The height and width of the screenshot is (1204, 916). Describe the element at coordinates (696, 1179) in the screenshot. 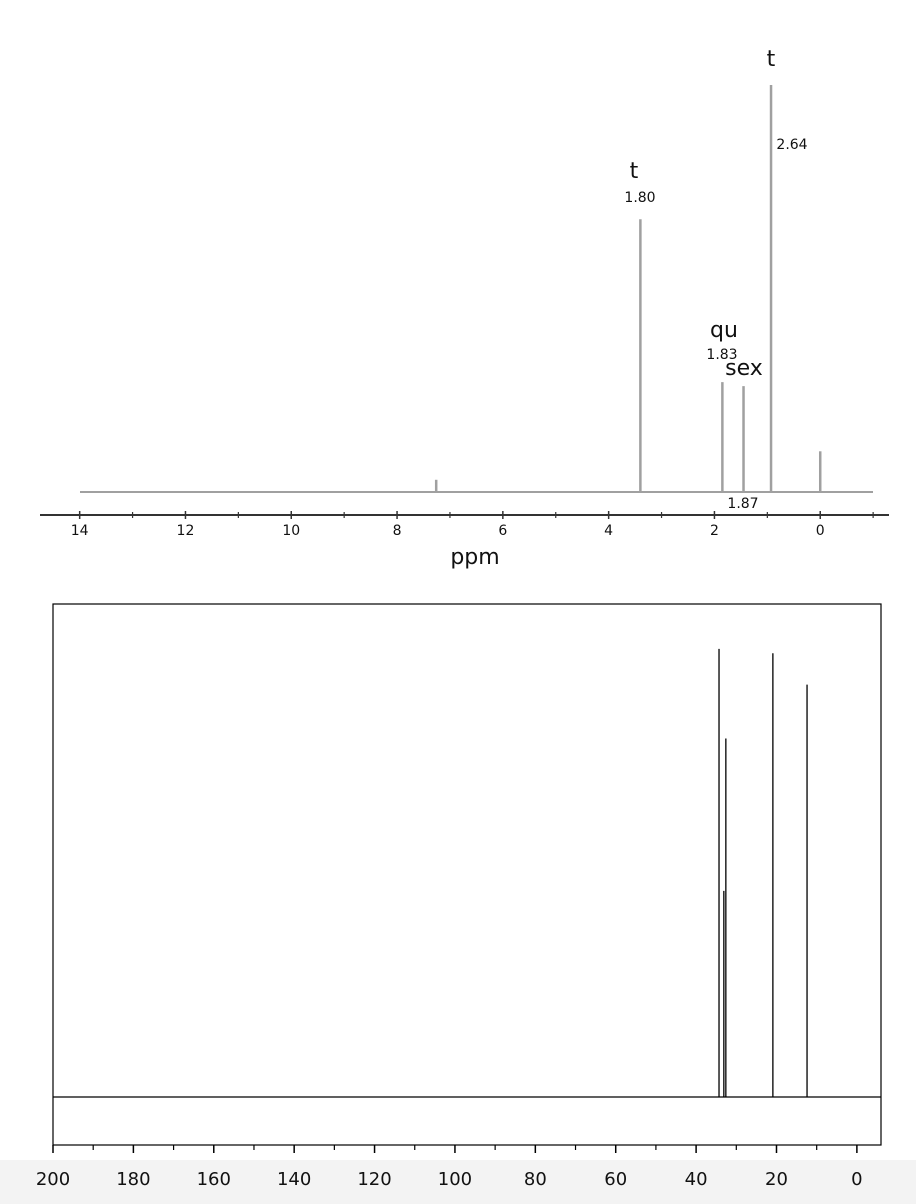

I see `x-tick-label: 40` at that location.